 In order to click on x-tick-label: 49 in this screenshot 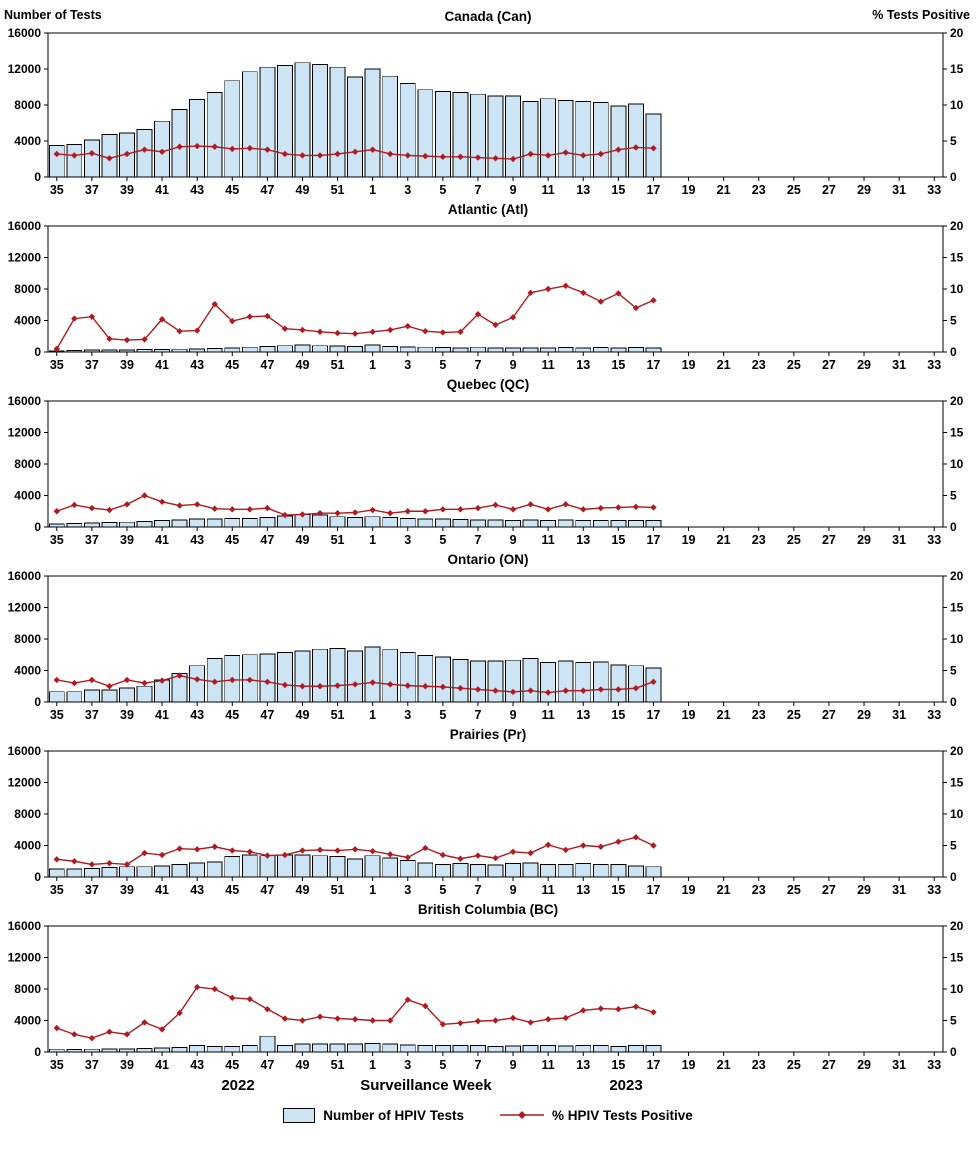, I will do `click(303, 540)`.